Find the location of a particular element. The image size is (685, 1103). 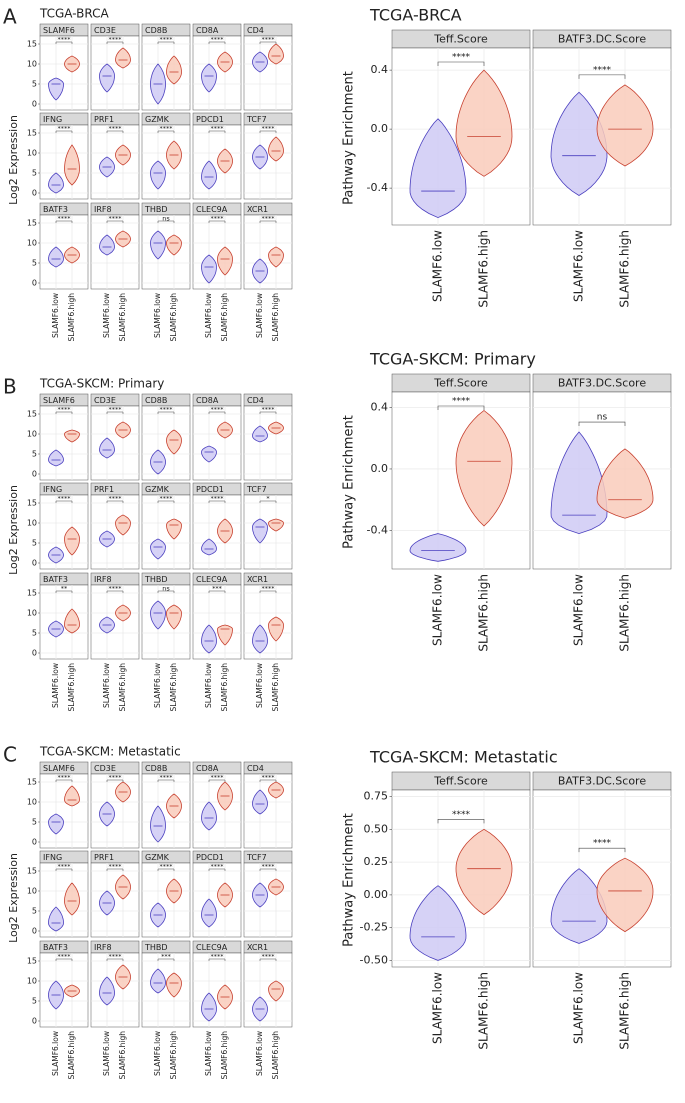

y-axis-label: Log2 Expression is located at coordinates (13, 898).